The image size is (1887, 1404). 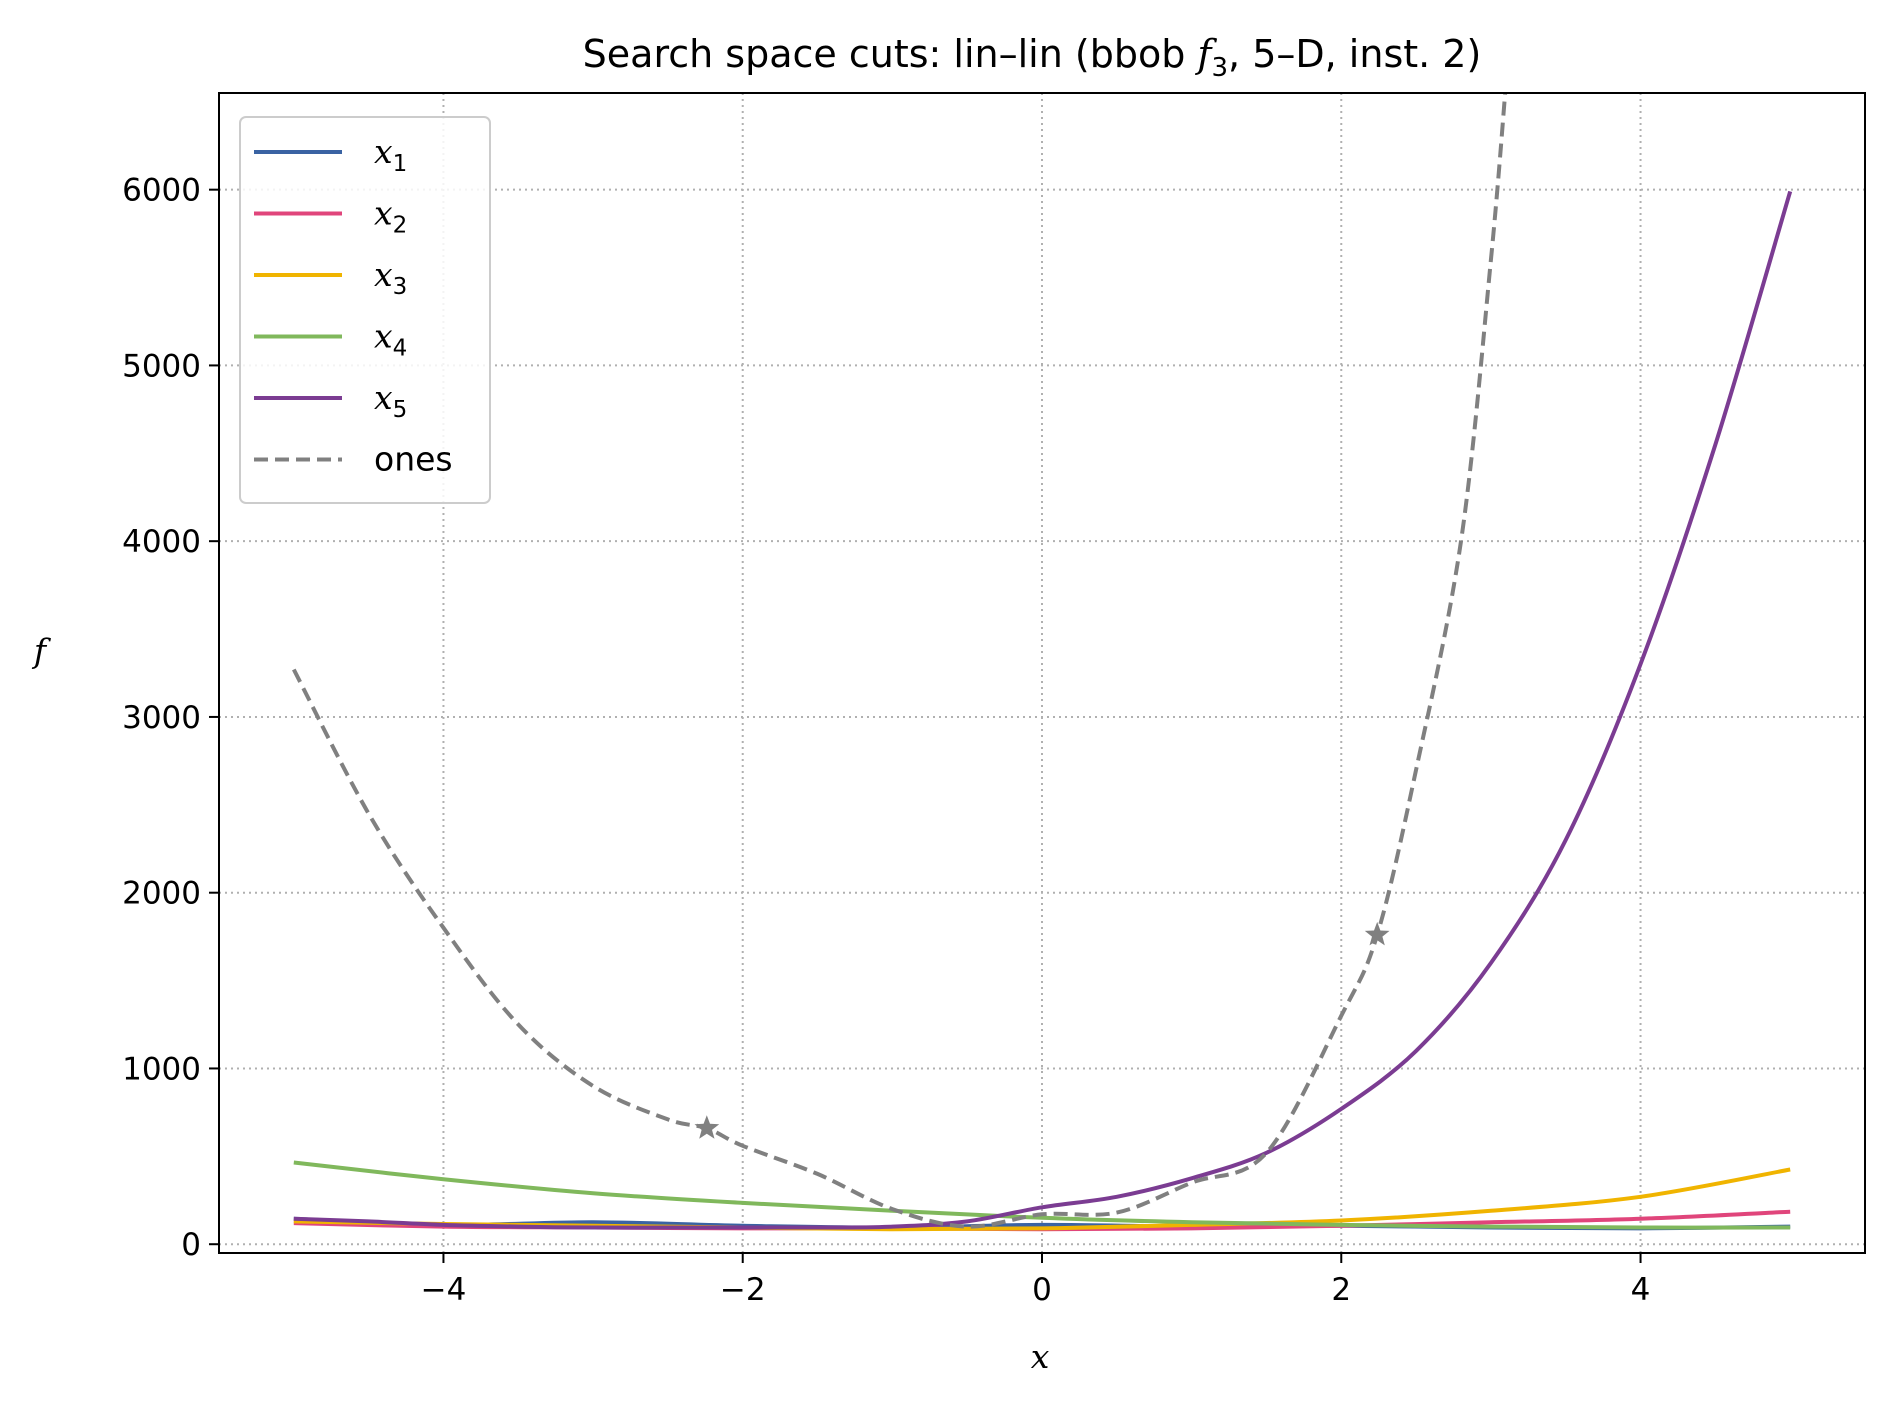 I want to click on y-axis-label: f, so click(x=41, y=650).